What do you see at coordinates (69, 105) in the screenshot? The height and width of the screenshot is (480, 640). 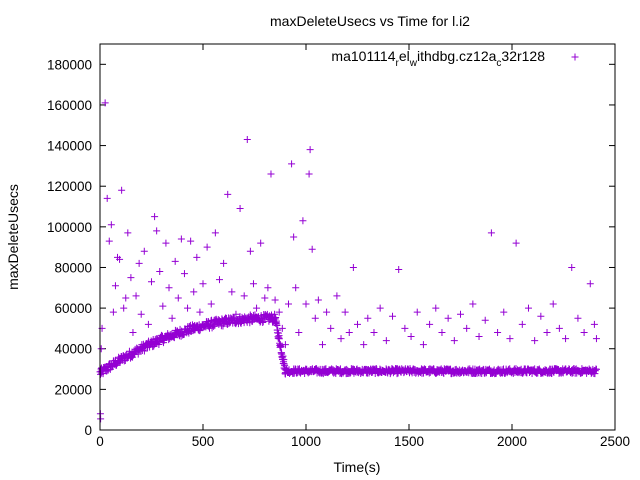 I see `y-tick-label: 160000` at bounding box center [69, 105].